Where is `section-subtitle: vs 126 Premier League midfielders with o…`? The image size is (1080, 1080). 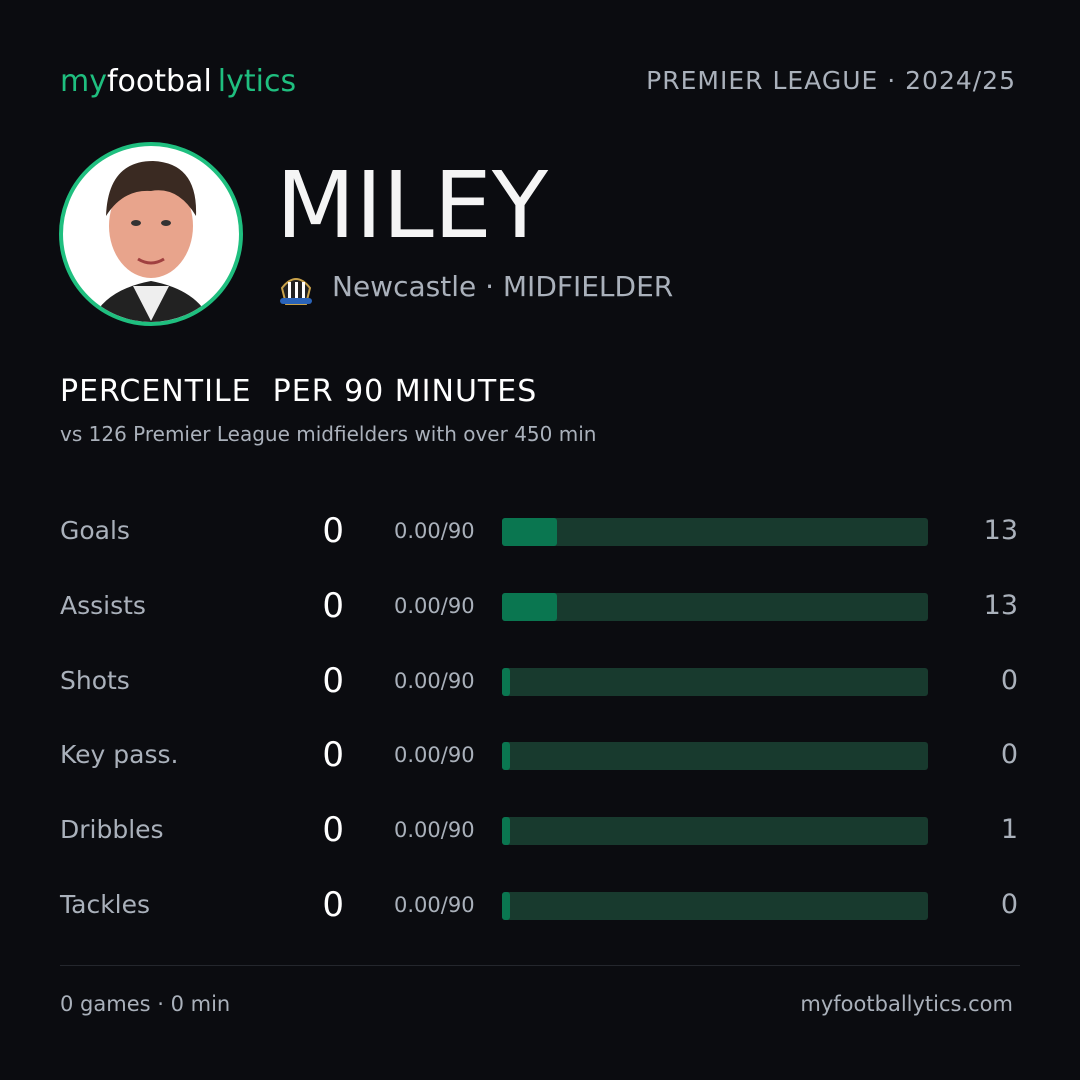
section-subtitle: vs 126 Premier League midfielders with o… is located at coordinates (328, 434).